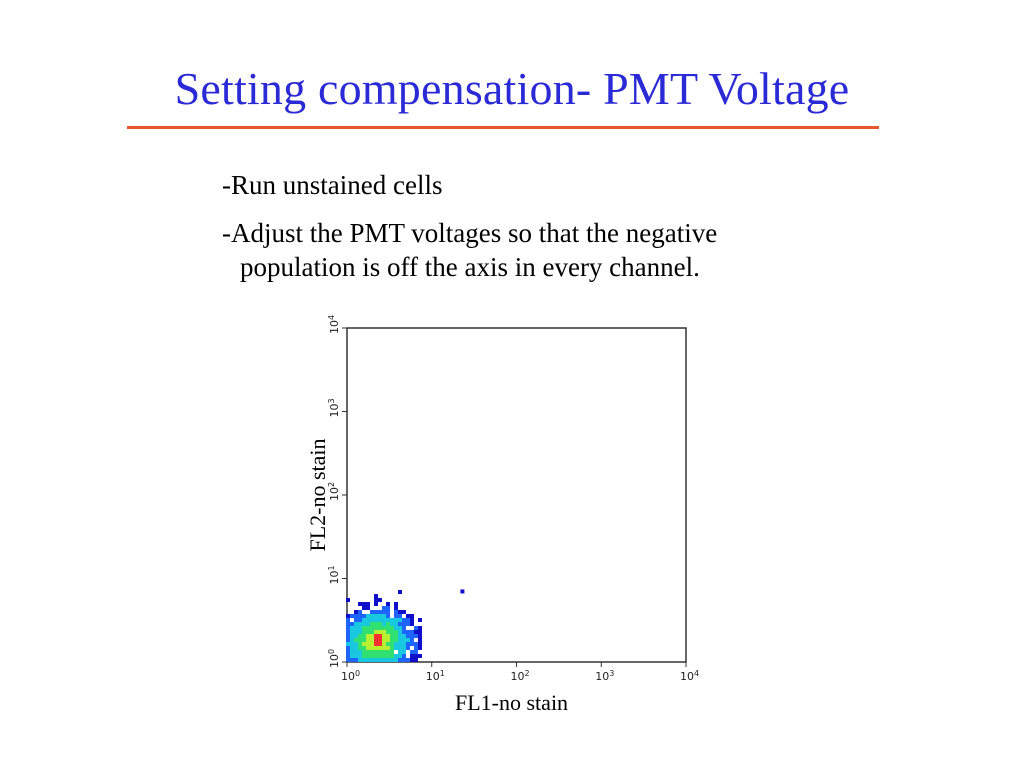  Describe the element at coordinates (435, 676) in the screenshot. I see `x-tick-label: 101` at that location.